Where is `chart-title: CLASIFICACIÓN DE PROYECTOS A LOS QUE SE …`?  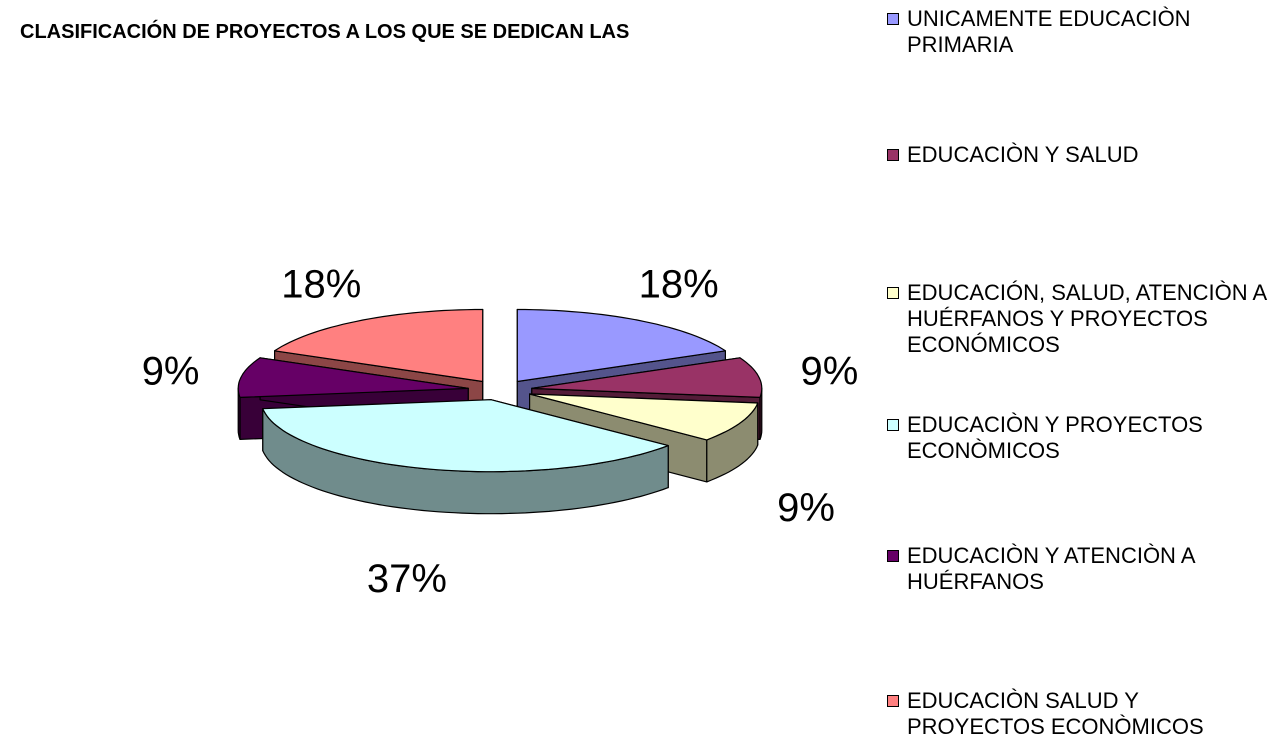
chart-title: CLASIFICACIÓN DE PROYECTOS A LOS QUE SE … is located at coordinates (324, 31).